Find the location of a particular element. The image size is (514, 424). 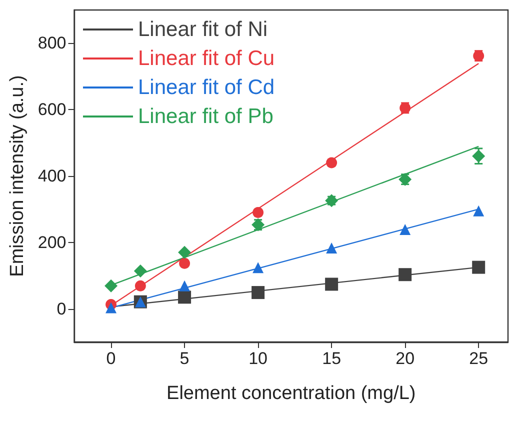

legend-label: Linear fit of Cd is located at coordinates (206, 87).